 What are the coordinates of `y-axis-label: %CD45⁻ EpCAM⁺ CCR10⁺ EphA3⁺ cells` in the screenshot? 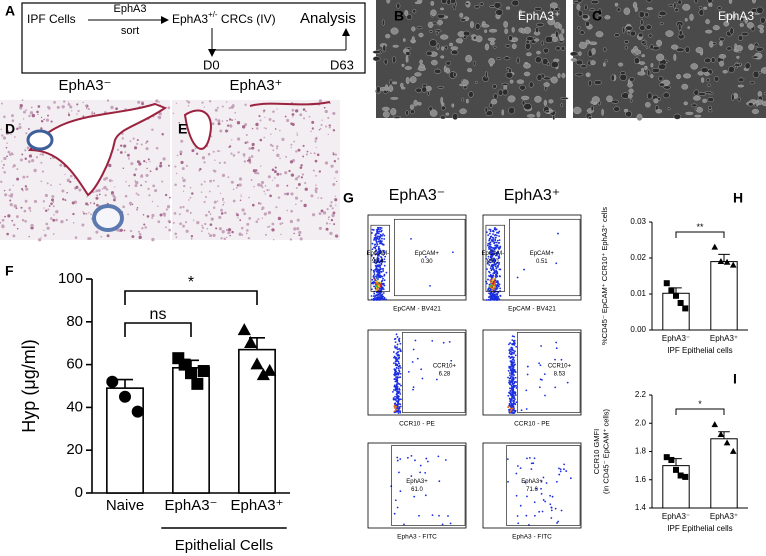 It's located at (604, 276).